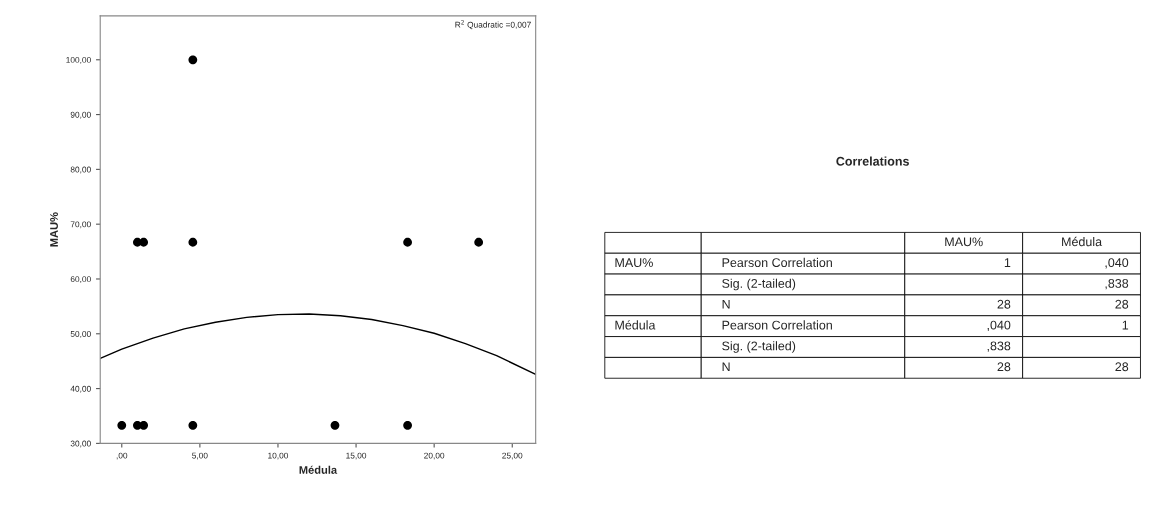 The height and width of the screenshot is (531, 1152). I want to click on x-tick-label: 25,00, so click(512, 456).